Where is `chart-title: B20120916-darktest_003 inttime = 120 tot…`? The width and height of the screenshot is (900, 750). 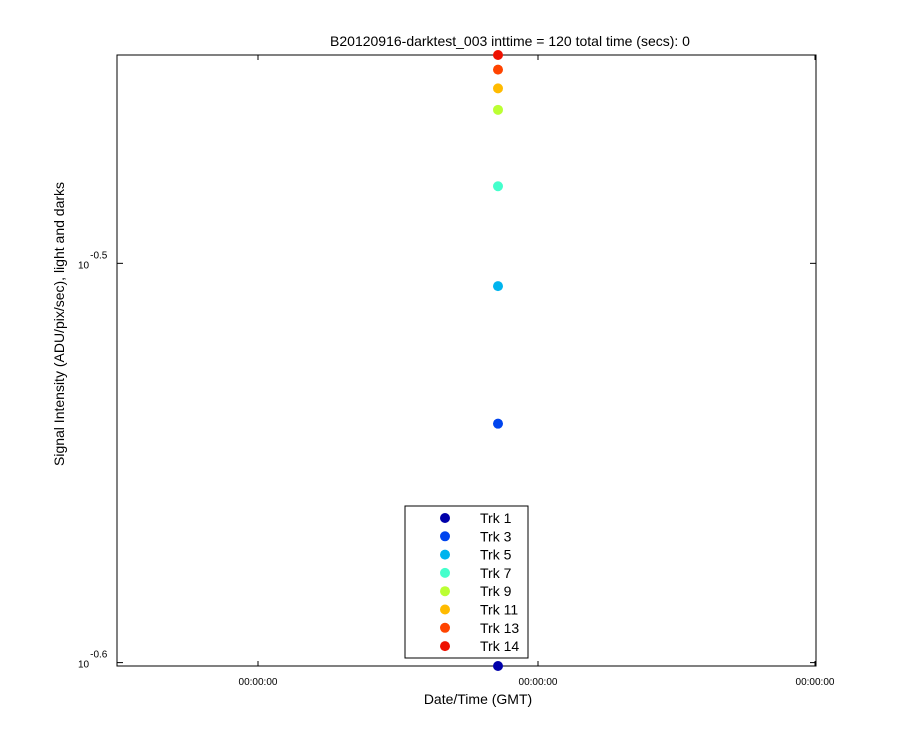
chart-title: B20120916-darktest_003 inttime = 120 tot… is located at coordinates (510, 41).